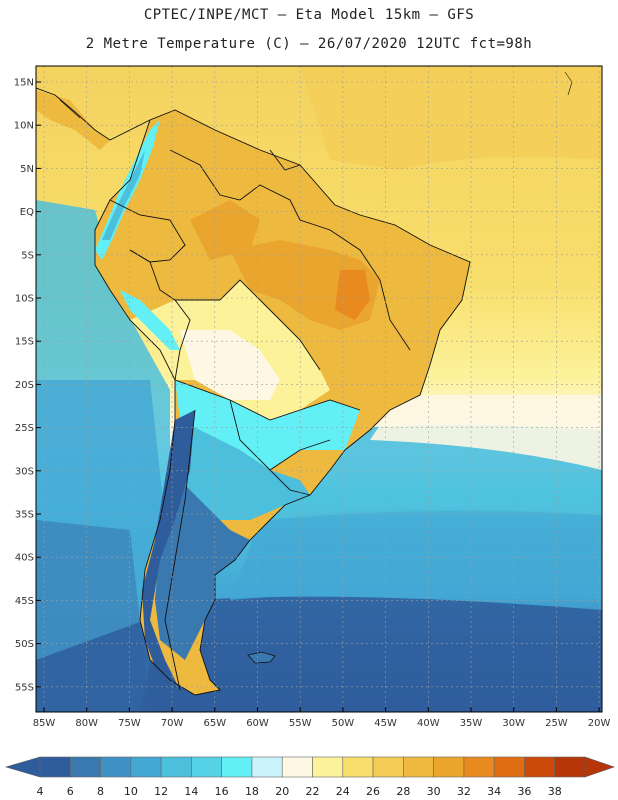  What do you see at coordinates (434, 791) in the screenshot?
I see `colorbar-value-label: 30` at bounding box center [434, 791].